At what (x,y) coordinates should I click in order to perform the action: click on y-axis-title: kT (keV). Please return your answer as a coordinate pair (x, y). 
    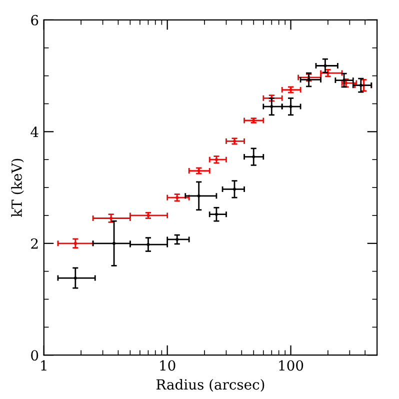
    Looking at the image, I should click on (17, 187).